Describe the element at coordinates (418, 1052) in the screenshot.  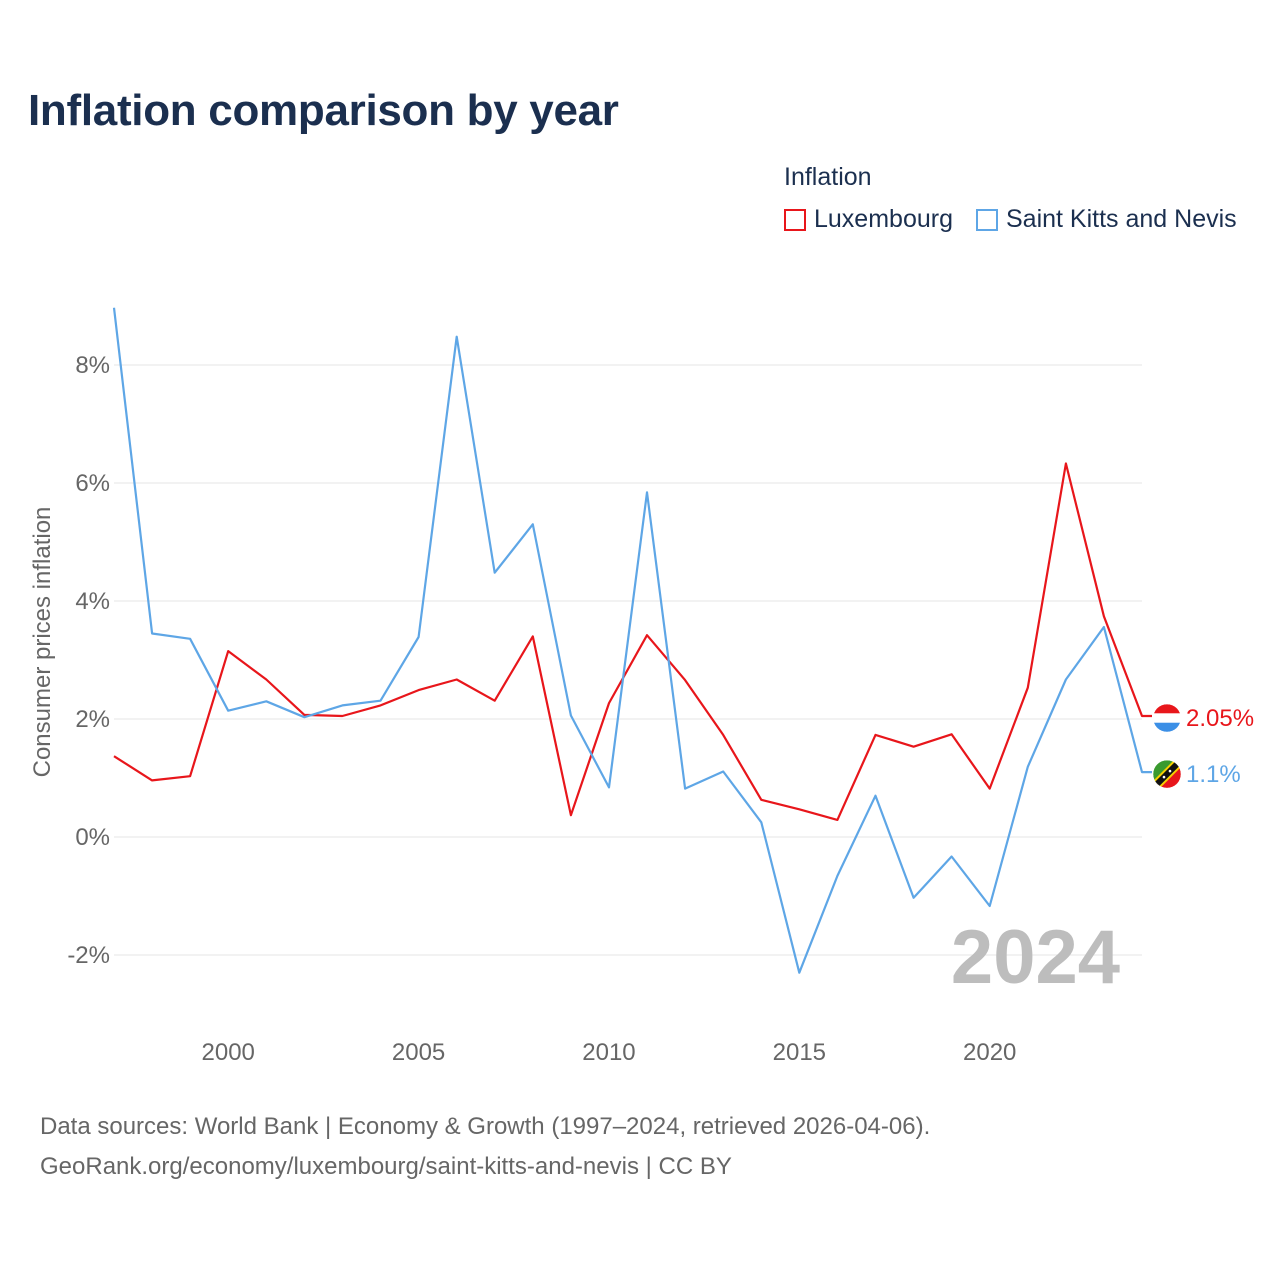
I see `x-tick-label: 2005` at that location.